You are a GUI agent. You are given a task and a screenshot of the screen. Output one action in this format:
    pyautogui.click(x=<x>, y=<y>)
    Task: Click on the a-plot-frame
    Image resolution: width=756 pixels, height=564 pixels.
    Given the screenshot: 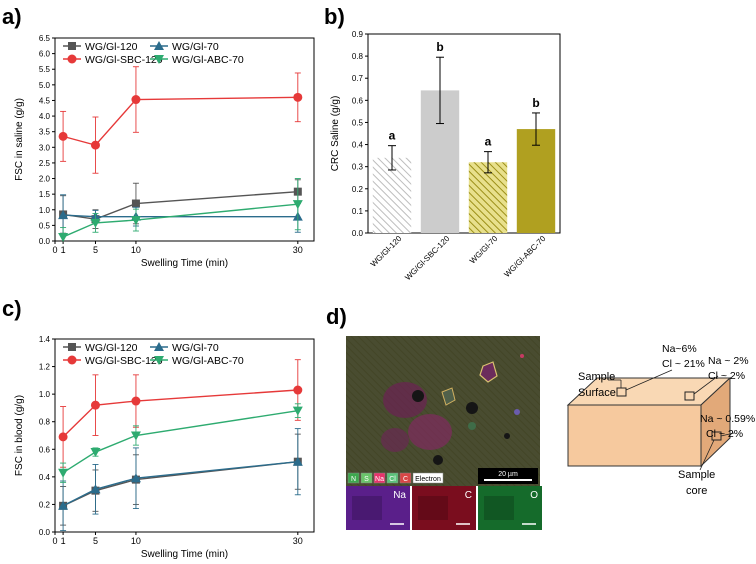 What is the action you would take?
    pyautogui.click(x=184, y=139)
    